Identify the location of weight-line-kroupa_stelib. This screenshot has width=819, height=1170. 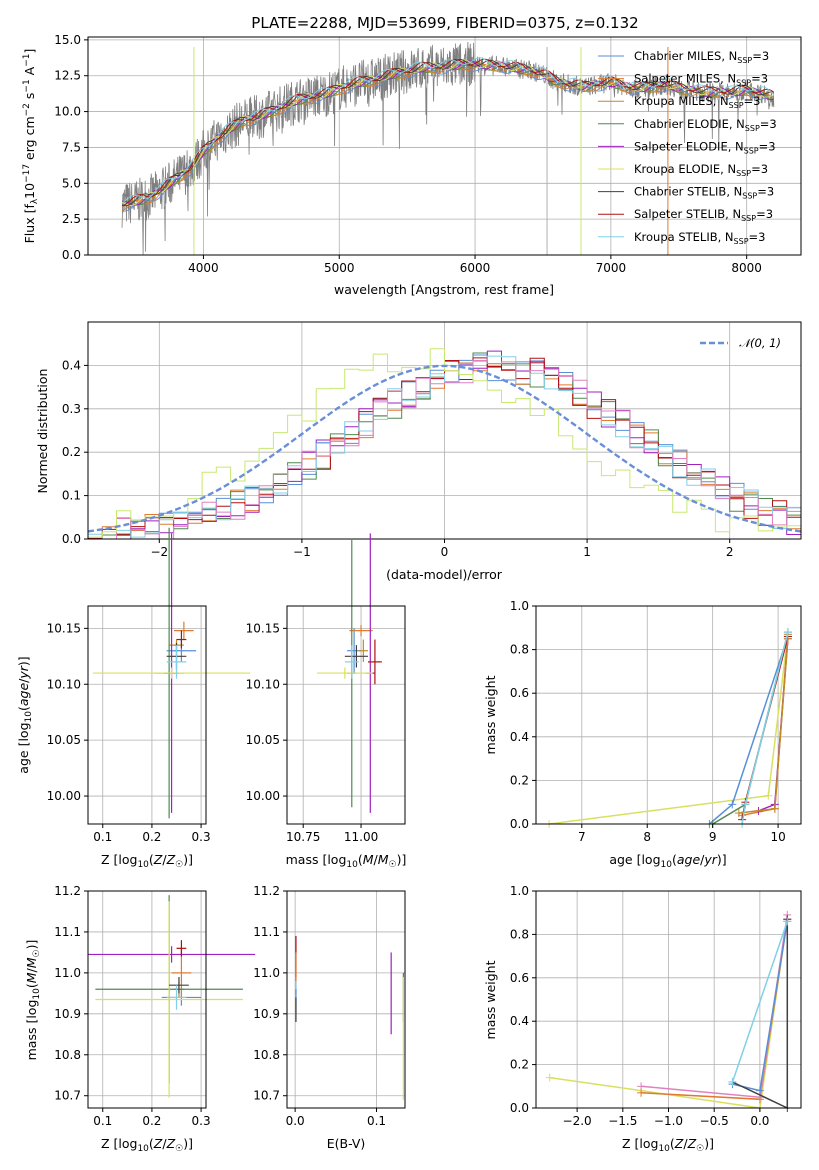
(760, 1002).